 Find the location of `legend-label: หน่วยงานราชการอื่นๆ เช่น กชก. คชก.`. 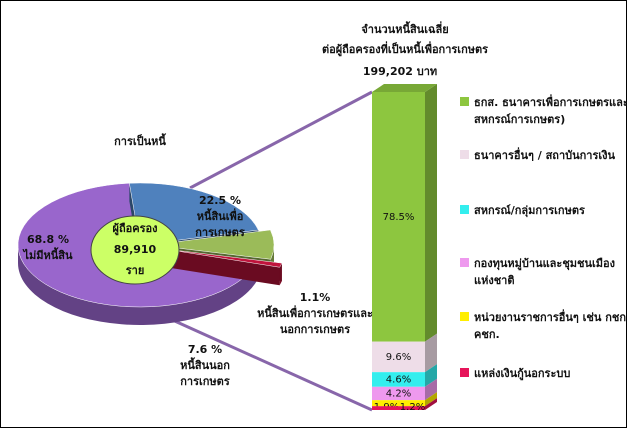

legend-label: หน่วยงานราชการอื่นๆ เช่น กชก. คชก. is located at coordinates (550, 326).